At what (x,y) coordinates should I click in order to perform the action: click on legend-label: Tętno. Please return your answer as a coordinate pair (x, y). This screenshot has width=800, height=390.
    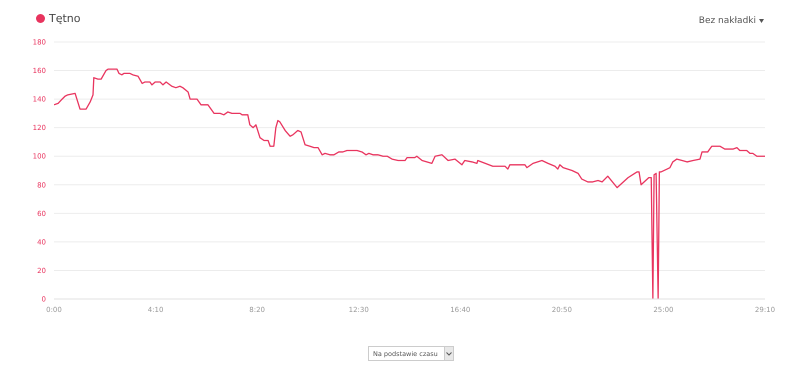
    Looking at the image, I should click on (65, 18).